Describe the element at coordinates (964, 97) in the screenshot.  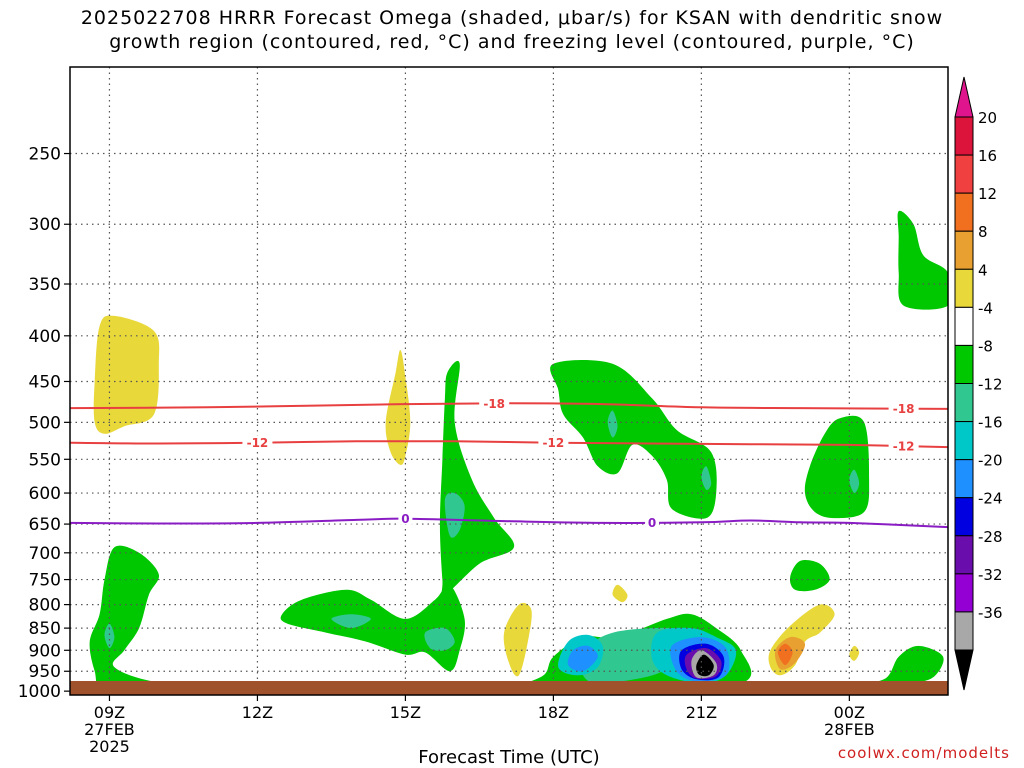
I see `colorbar-top-arrow` at that location.